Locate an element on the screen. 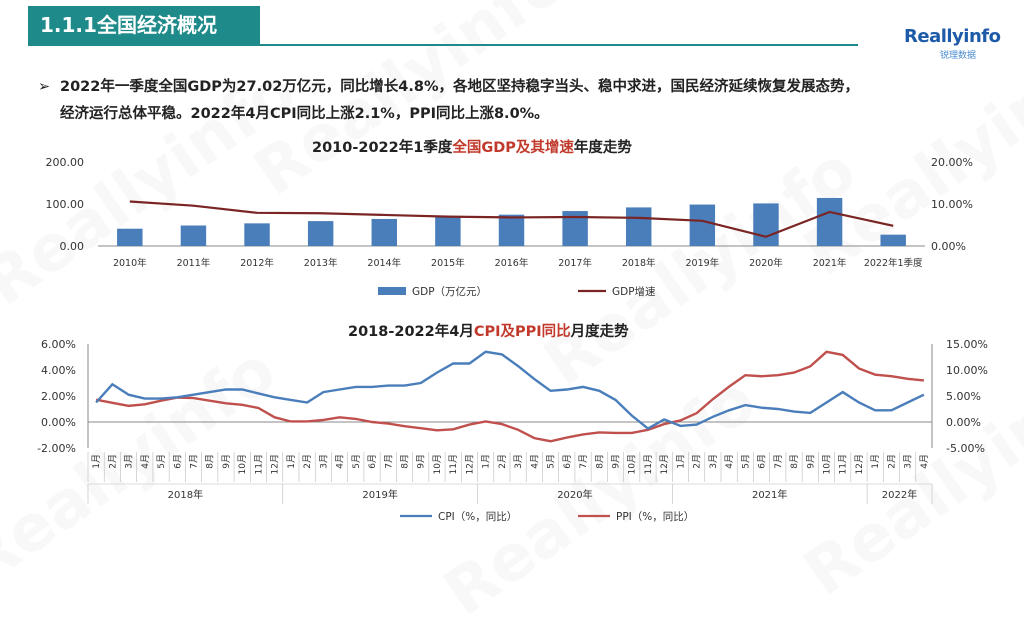 This screenshot has height=631, width=1024. legend-label-growth: GDP增速 is located at coordinates (634, 291).